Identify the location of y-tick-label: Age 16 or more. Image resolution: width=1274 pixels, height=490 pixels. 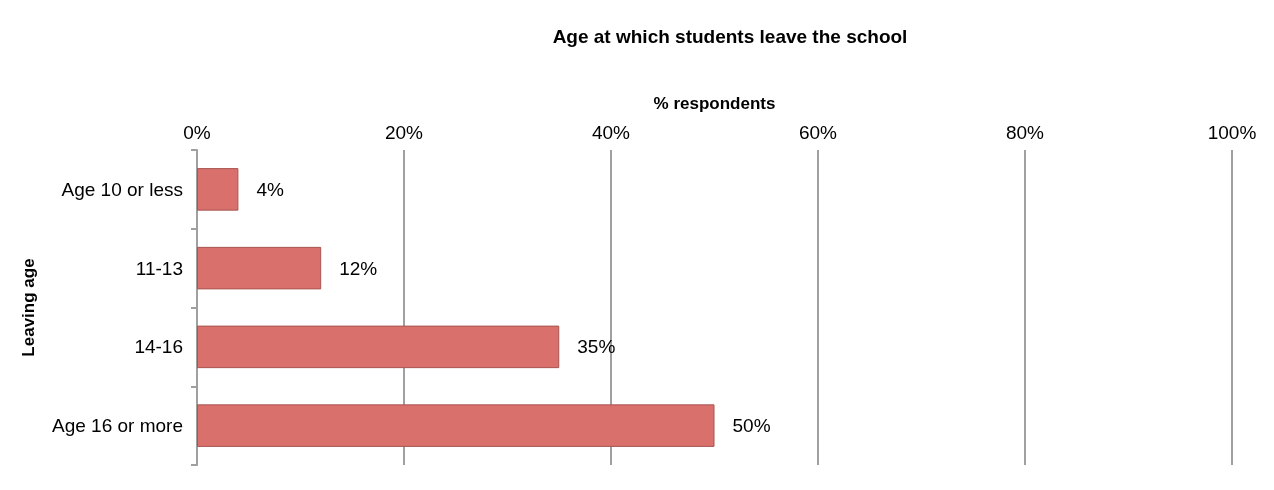
(117, 426).